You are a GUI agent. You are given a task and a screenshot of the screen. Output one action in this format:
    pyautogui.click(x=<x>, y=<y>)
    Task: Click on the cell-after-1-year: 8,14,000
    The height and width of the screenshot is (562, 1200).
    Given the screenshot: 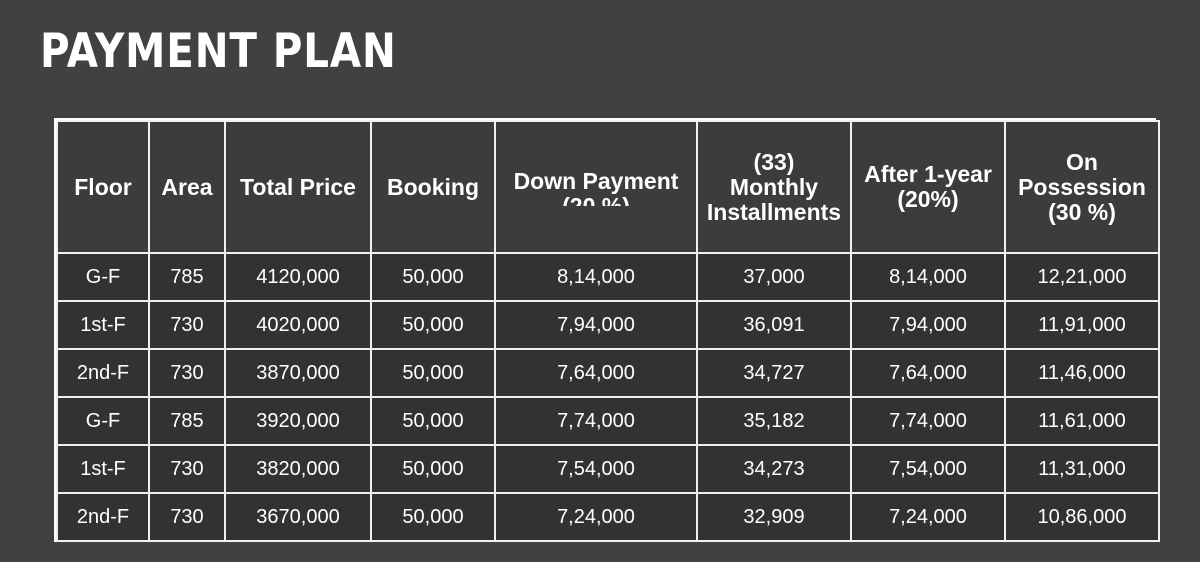 What is the action you would take?
    pyautogui.click(x=928, y=277)
    